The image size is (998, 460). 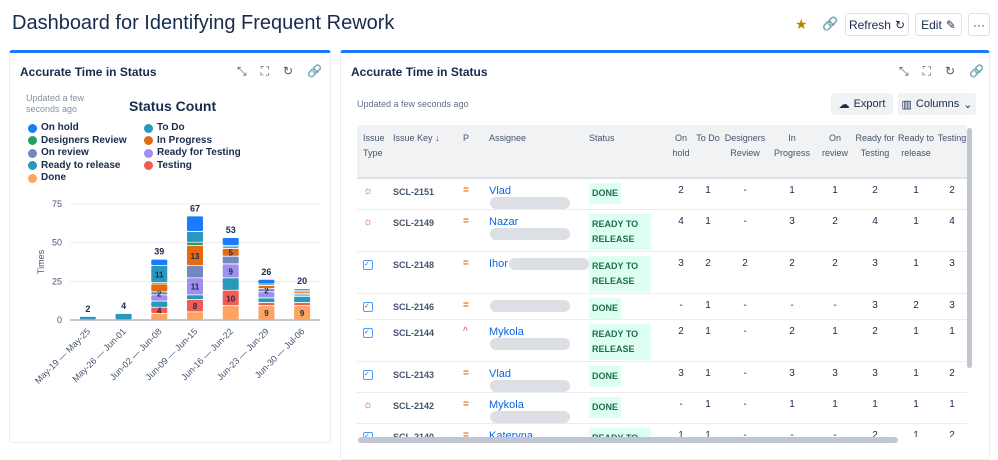 What do you see at coordinates (662, 341) in the screenshot?
I see `table-row: ✓ SCL-2144 ^ Mykola READY TO RELEASE 2 1-2 1 2 1 1` at bounding box center [662, 341].